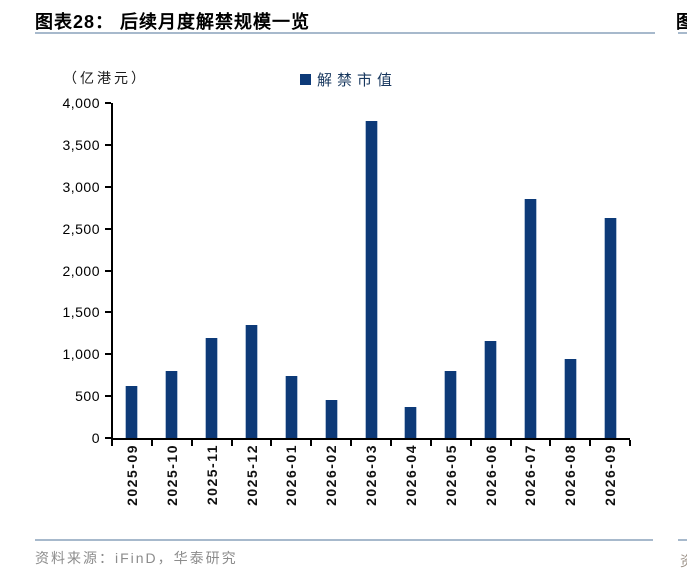 This screenshot has width=687, height=582. Describe the element at coordinates (81, 312) in the screenshot. I see `y-axis-tick-label: 1,500` at that location.